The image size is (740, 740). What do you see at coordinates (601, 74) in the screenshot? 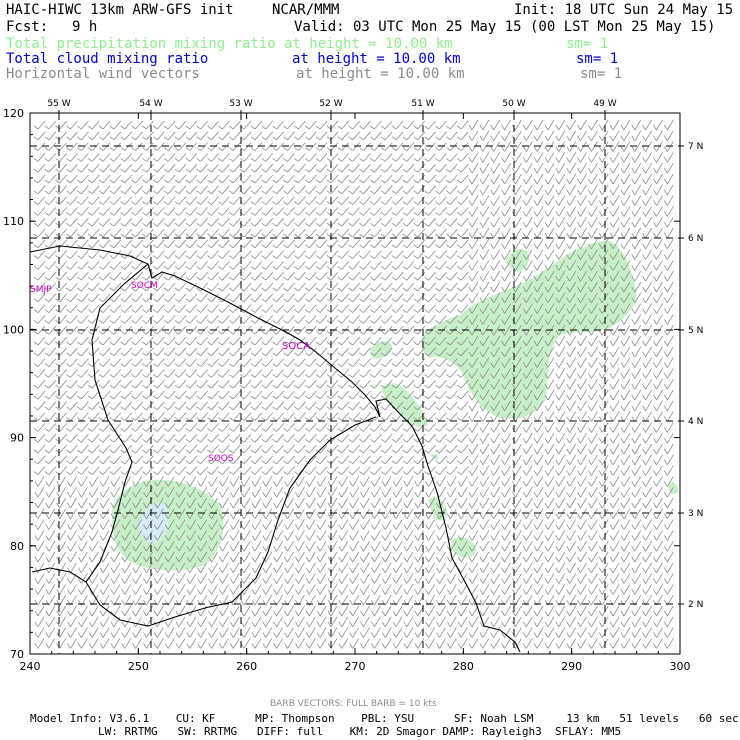
I see `field-wind-sm: sm= 1` at bounding box center [601, 74].